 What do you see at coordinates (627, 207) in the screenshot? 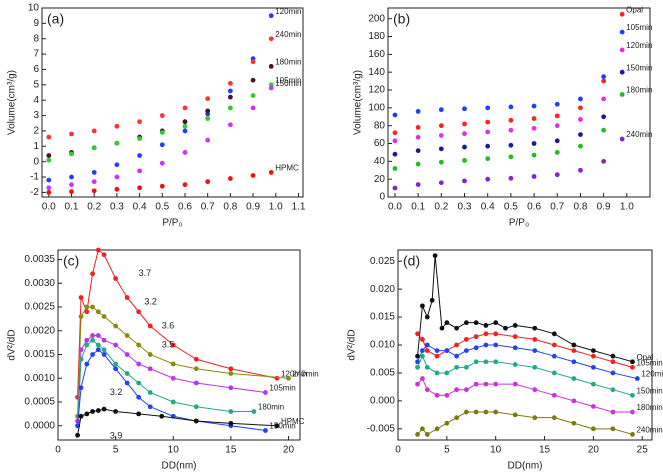
I see `x-tick-label: 1.0` at bounding box center [627, 207].